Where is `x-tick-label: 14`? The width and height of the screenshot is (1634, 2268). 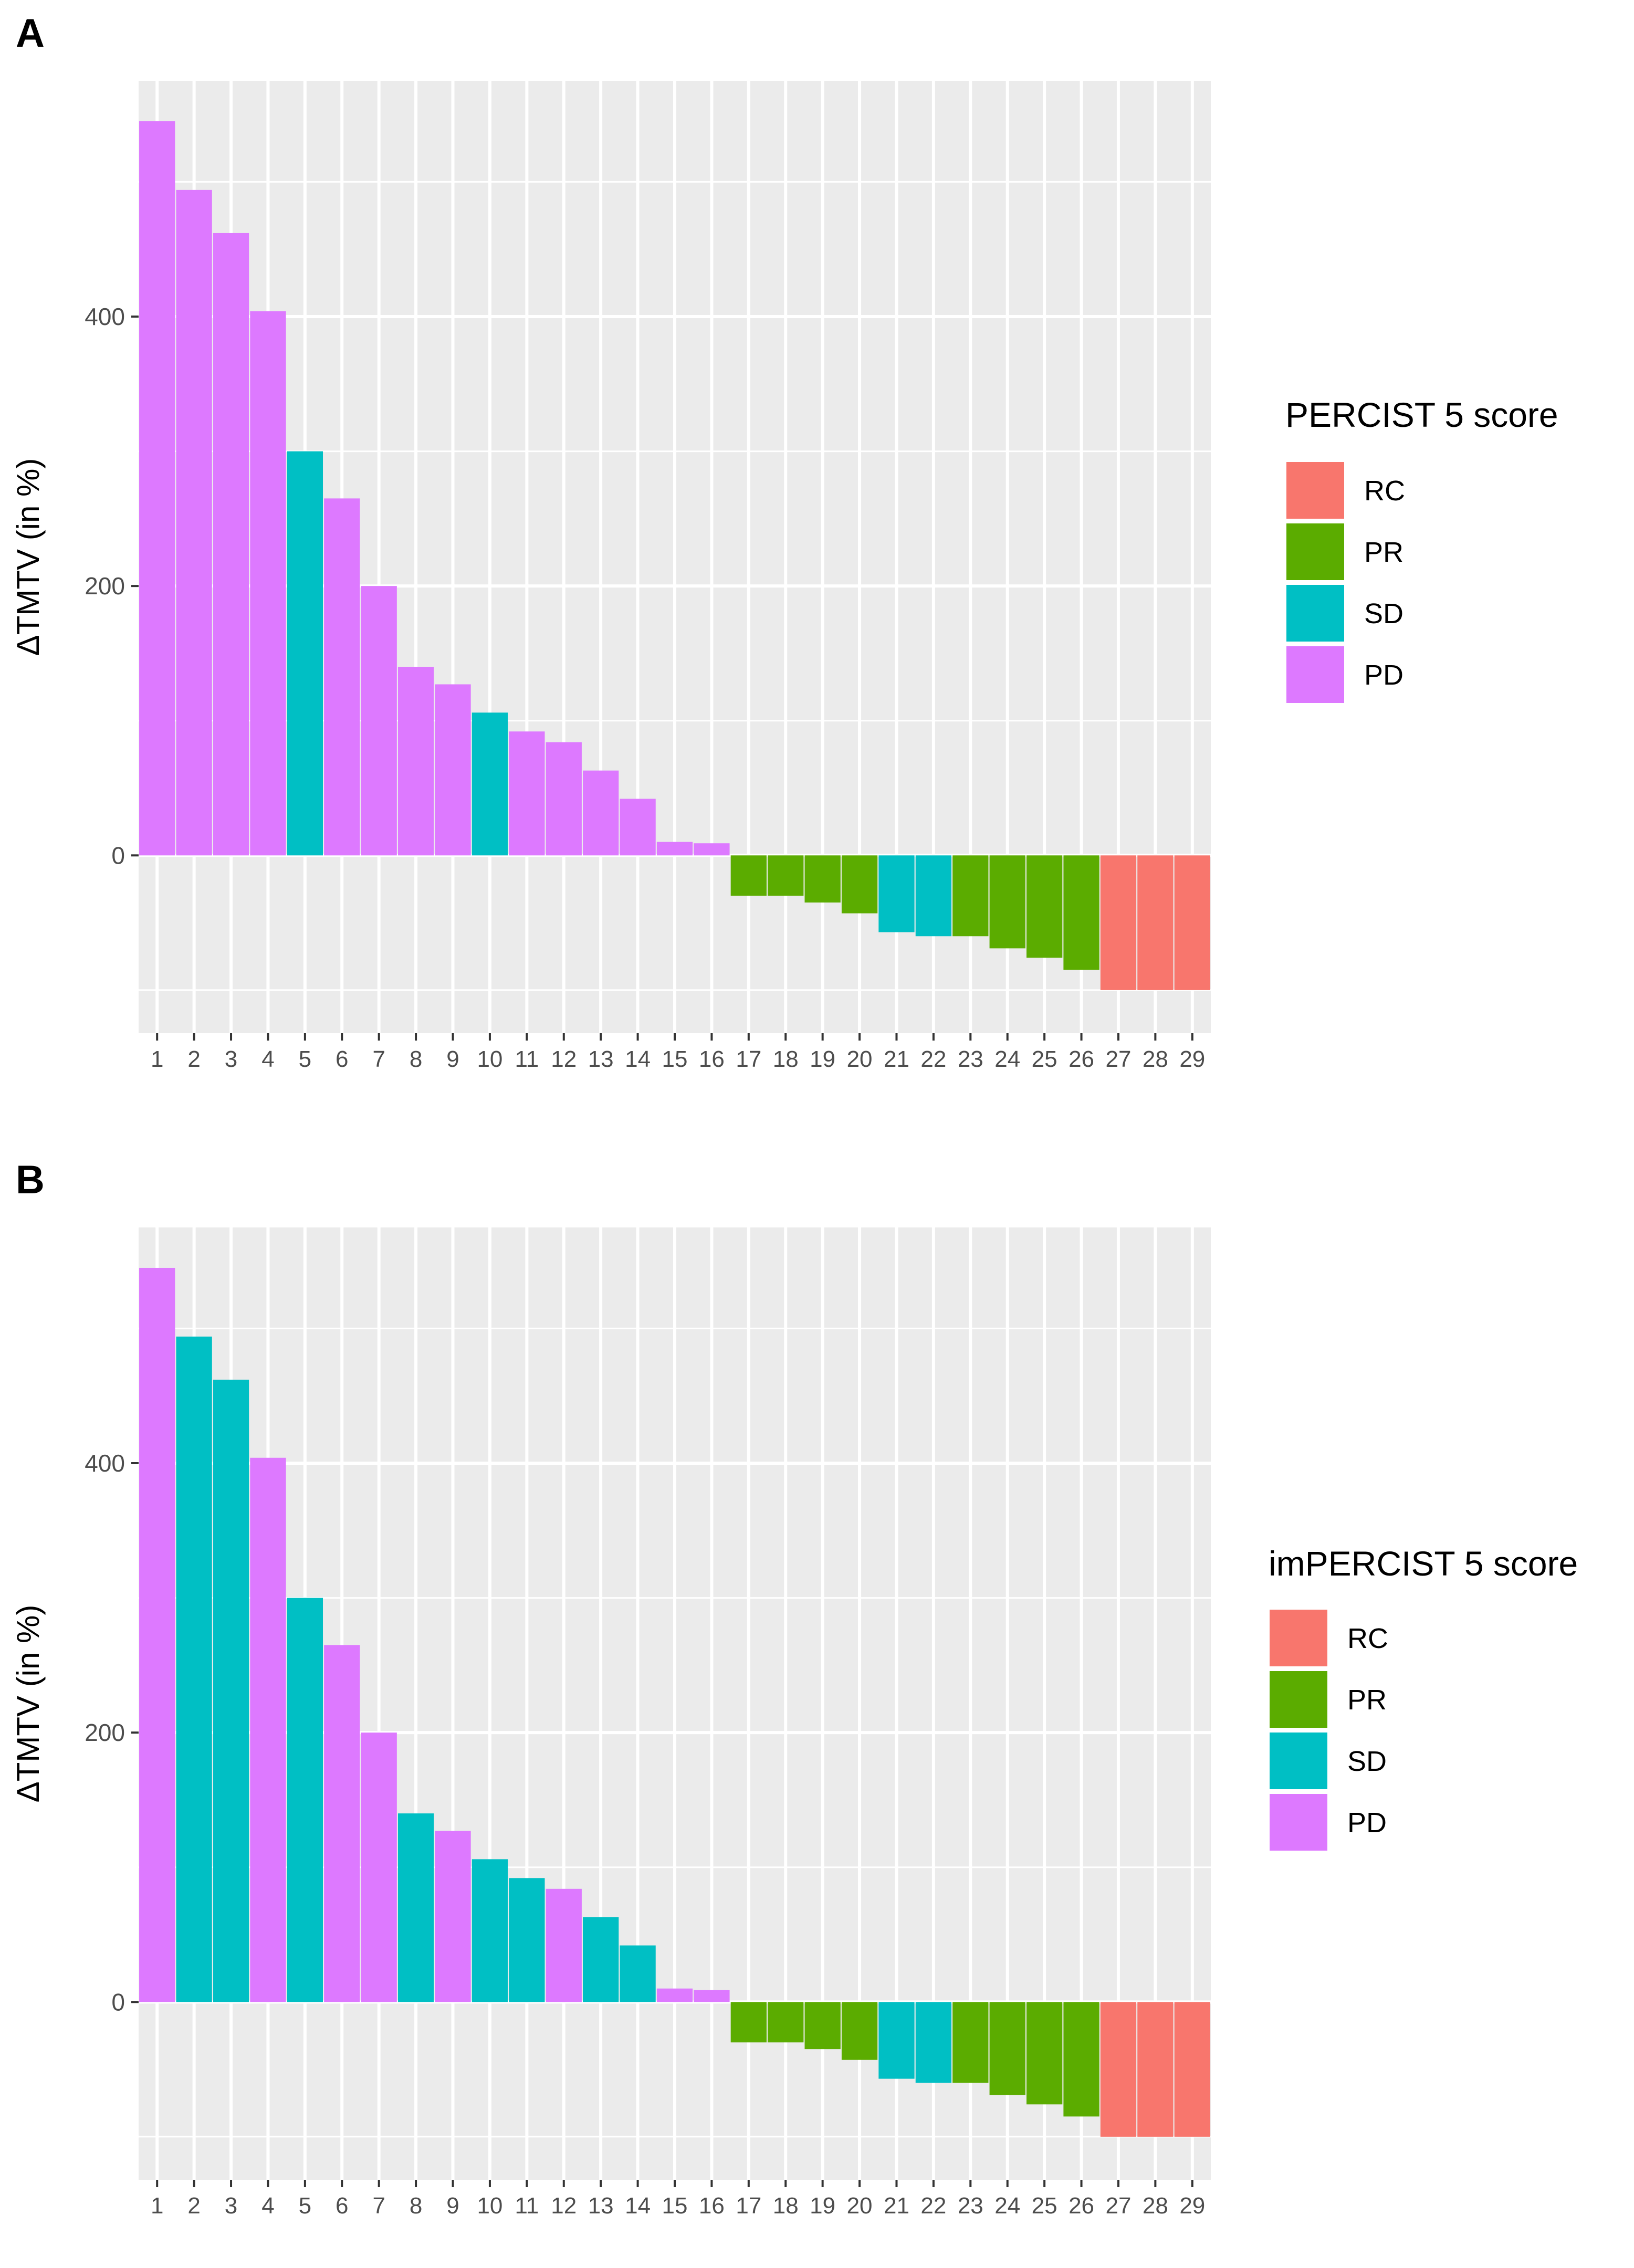 x-tick-label: 14 is located at coordinates (638, 1059).